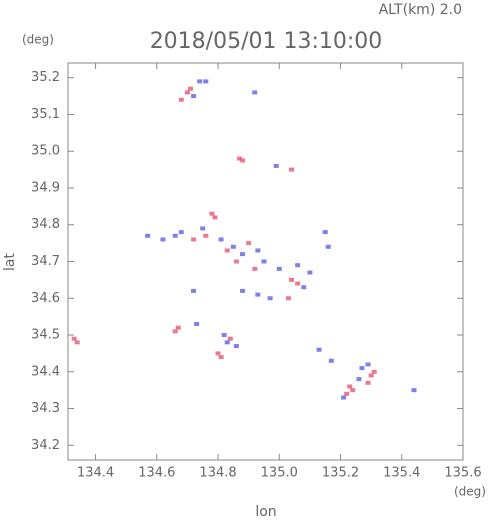 This screenshot has width=491, height=525. Describe the element at coordinates (38, 40) in the screenshot. I see `y-unit: (deg)` at that location.